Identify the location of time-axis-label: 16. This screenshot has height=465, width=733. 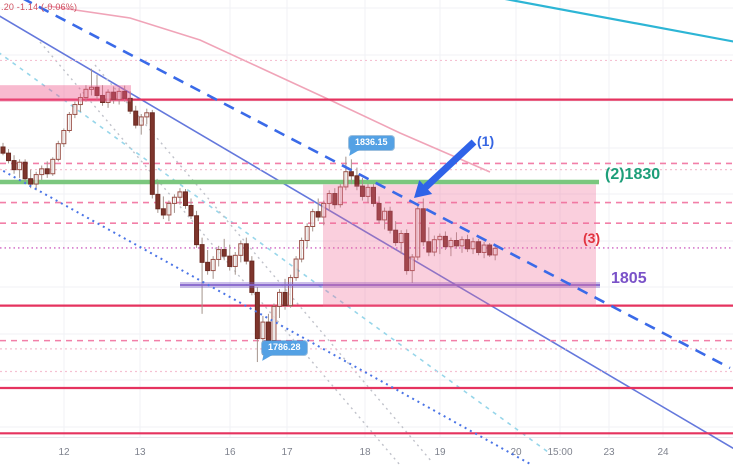
(230, 452).